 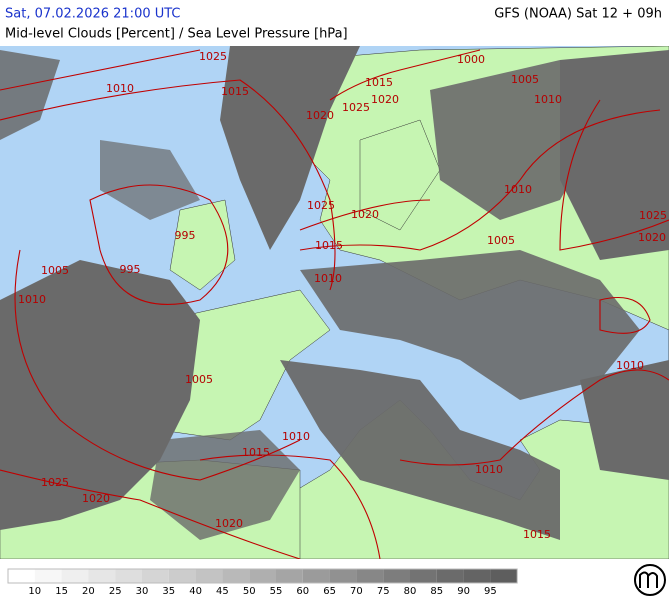 I want to click on legend-tick-label: 55, so click(x=276, y=591).